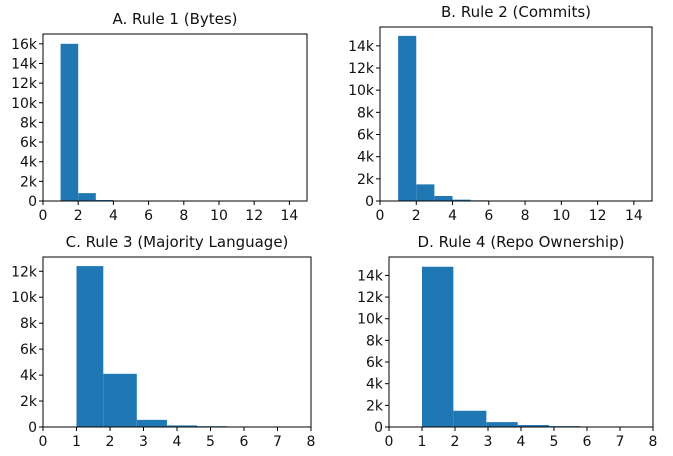  What do you see at coordinates (521, 242) in the screenshot?
I see `subplot-title: D. Rule 4 (Repo Ownership)` at bounding box center [521, 242].